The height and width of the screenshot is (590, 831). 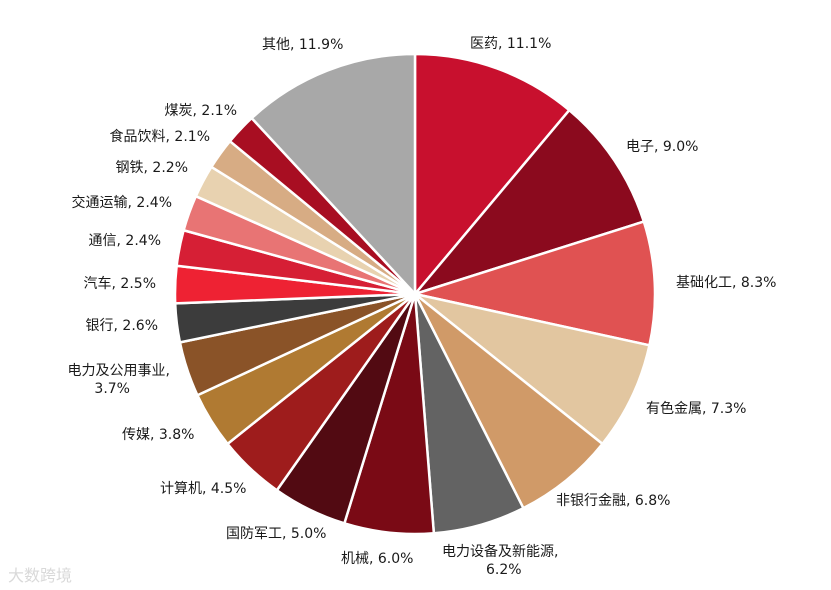 I want to click on slice-label-16: 食品饮料, 2.1%, so click(x=160, y=136).